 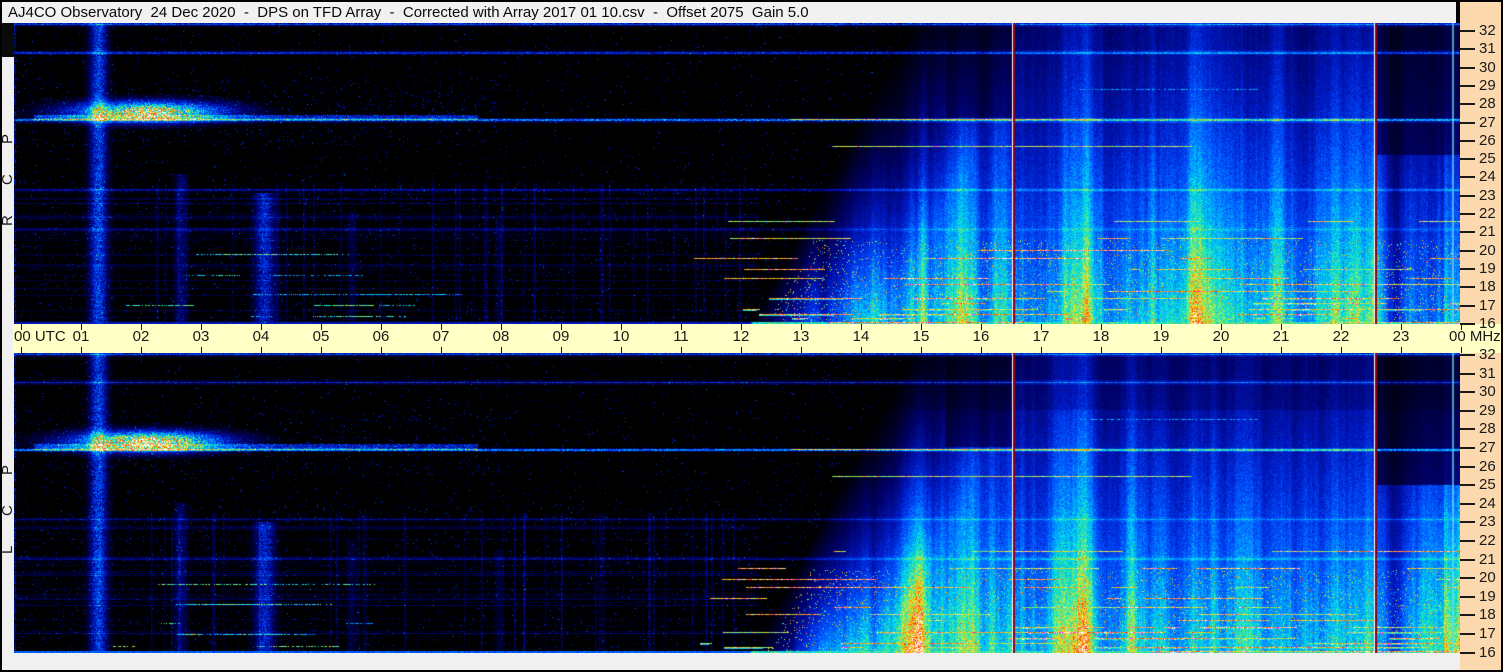 What do you see at coordinates (8, 346) in the screenshot?
I see `left-label-column` at bounding box center [8, 346].